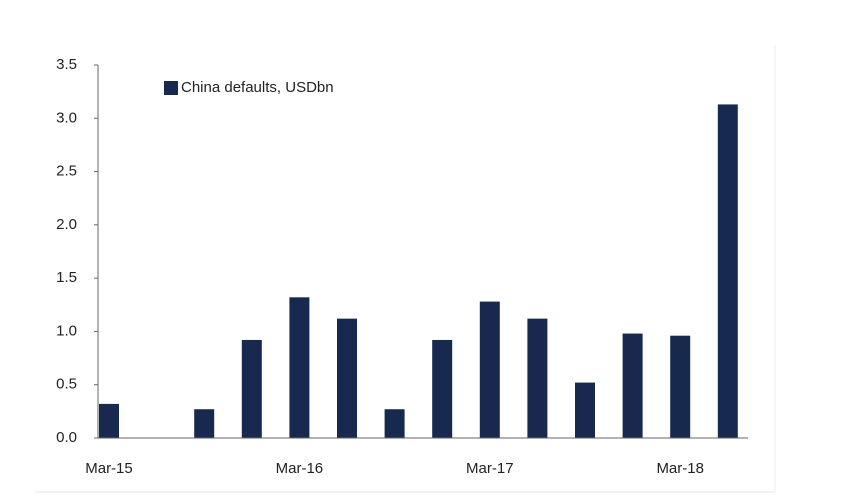 Image resolution: width=855 pixels, height=501 pixels. What do you see at coordinates (66, 224) in the screenshot?
I see `y-tick-label: 2.0` at bounding box center [66, 224].